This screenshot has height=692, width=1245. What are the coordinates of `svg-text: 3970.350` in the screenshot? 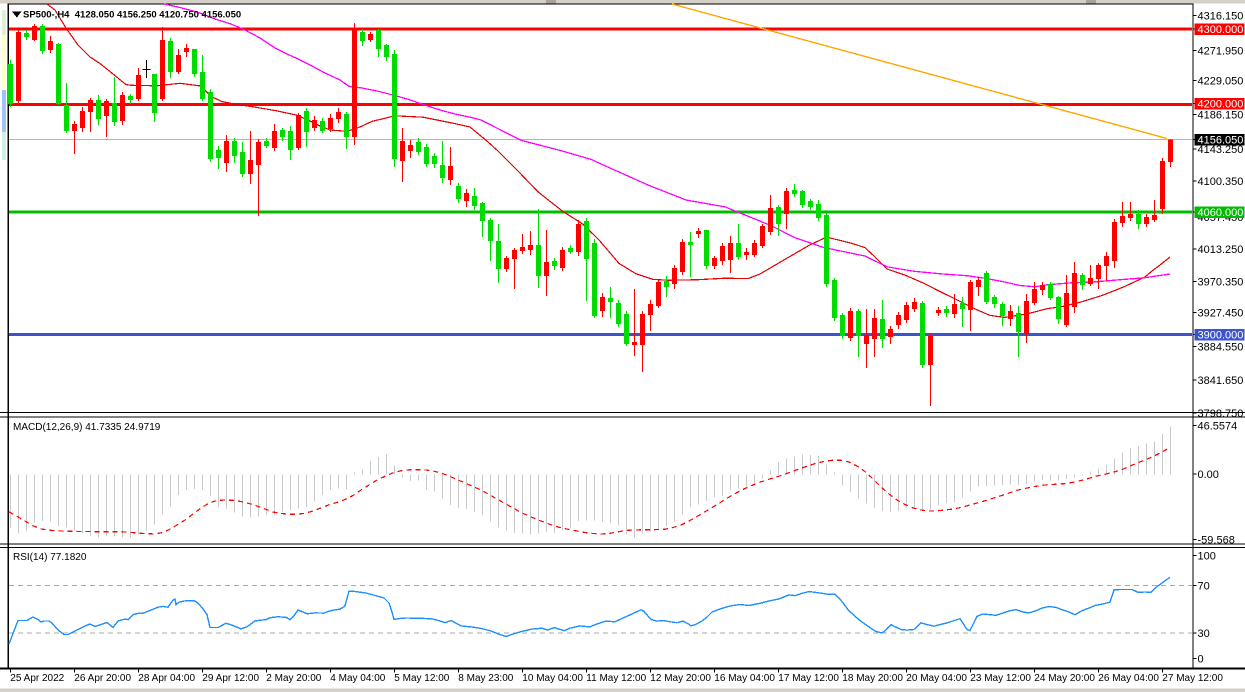 It's located at (1221, 283).